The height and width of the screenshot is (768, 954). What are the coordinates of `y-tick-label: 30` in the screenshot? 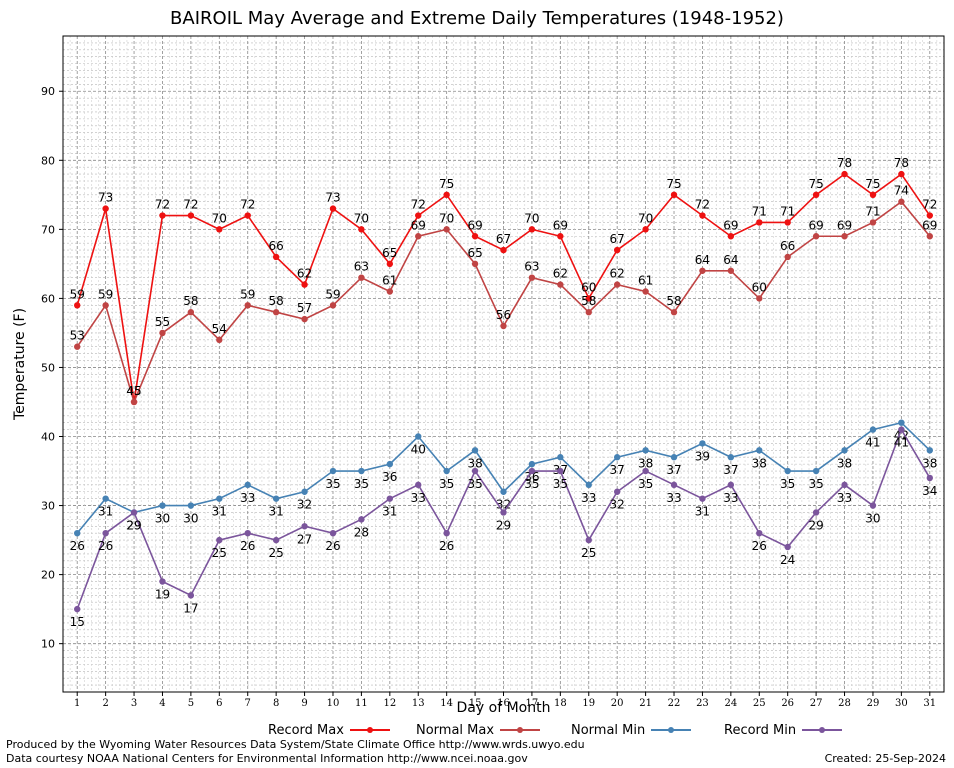 It's located at (48, 506).